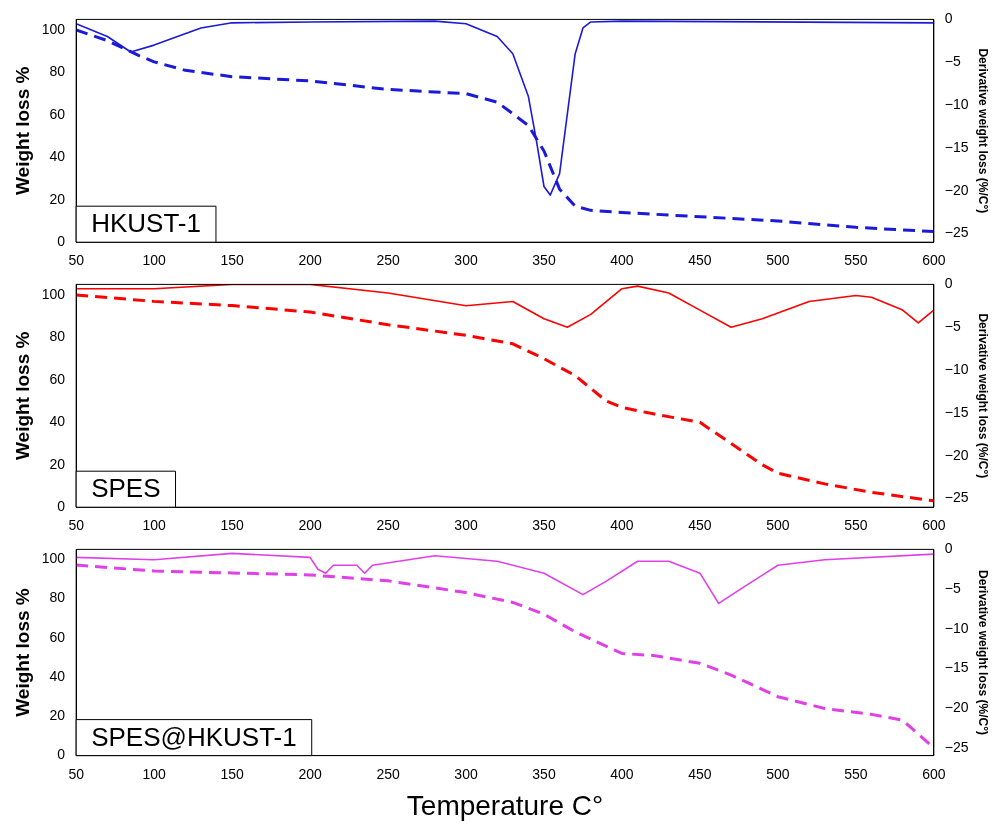 Image resolution: width=1006 pixels, height=836 pixels. Describe the element at coordinates (146, 223) in the screenshot. I see `annotation: HKUST-1` at that location.